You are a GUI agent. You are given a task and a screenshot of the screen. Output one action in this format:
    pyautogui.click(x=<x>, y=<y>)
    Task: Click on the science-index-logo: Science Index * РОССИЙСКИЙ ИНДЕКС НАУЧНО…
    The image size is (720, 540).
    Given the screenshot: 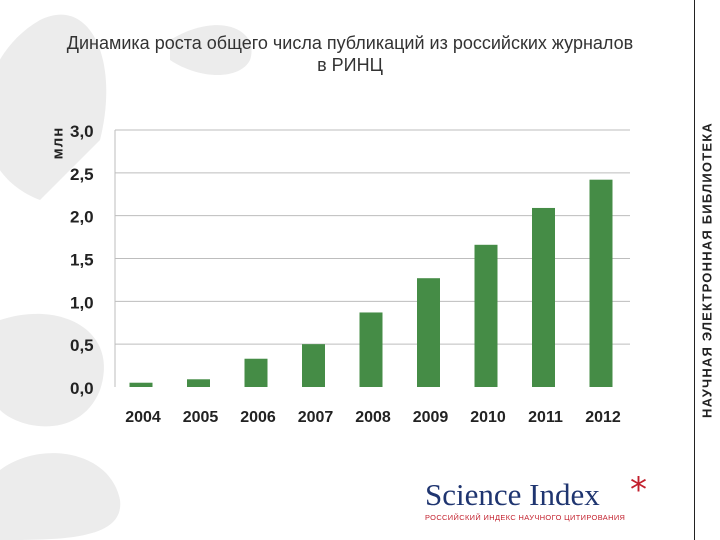 What is the action you would take?
    pyautogui.click(x=545, y=496)
    